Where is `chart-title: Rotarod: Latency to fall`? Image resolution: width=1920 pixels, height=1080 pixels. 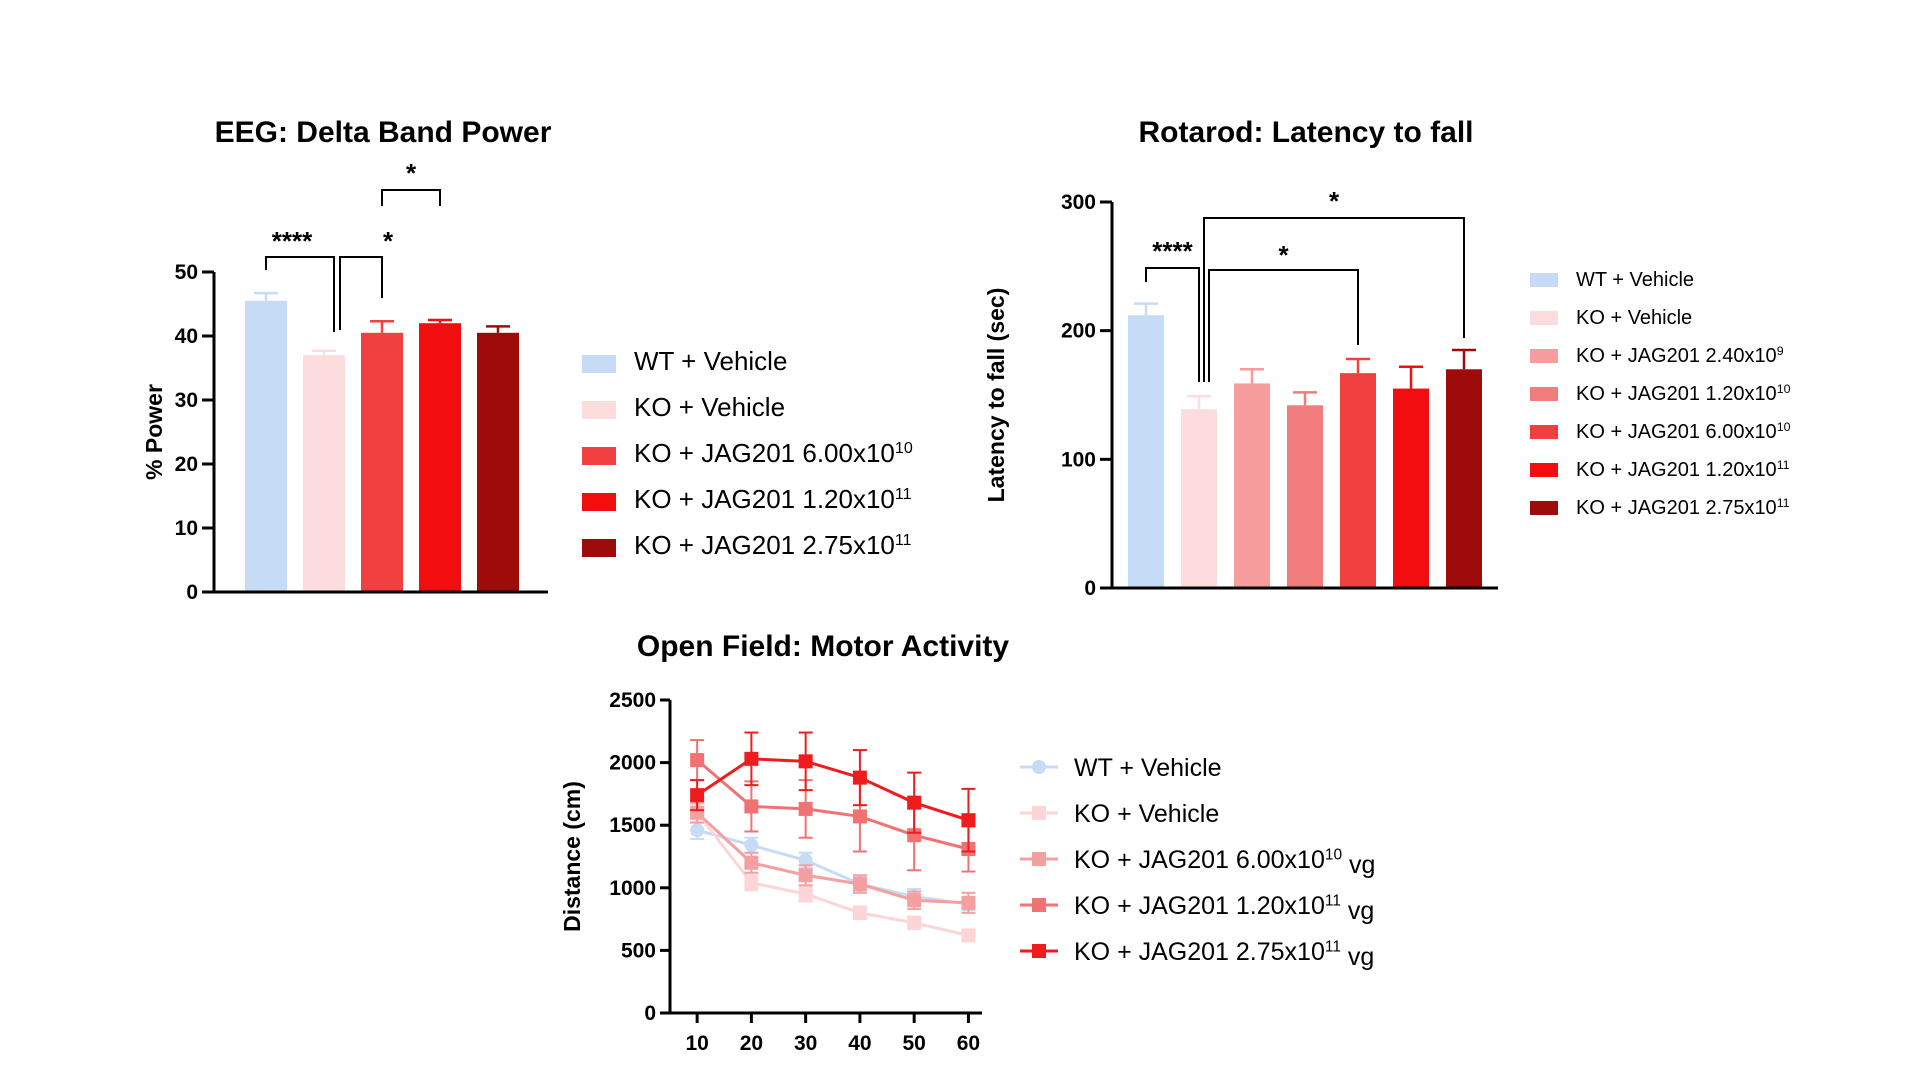
chart-title: Rotarod: Latency to fall is located at coordinates (1305, 132).